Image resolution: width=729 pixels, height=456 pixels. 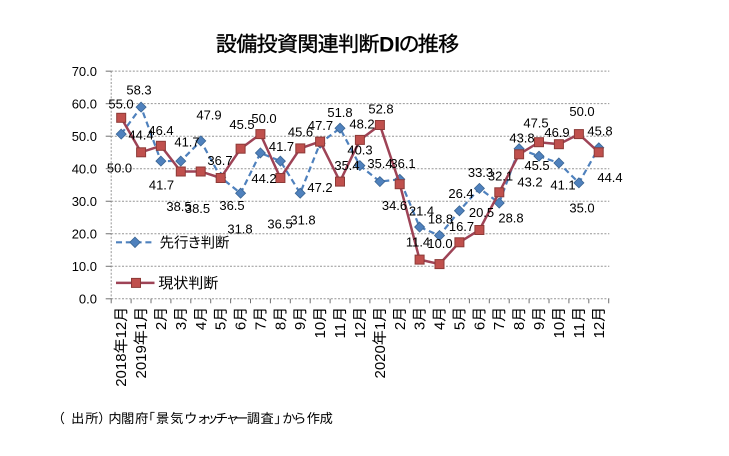 What do you see at coordinates (529, 182) in the screenshot?
I see `svg-text: 43.2` at bounding box center [529, 182].